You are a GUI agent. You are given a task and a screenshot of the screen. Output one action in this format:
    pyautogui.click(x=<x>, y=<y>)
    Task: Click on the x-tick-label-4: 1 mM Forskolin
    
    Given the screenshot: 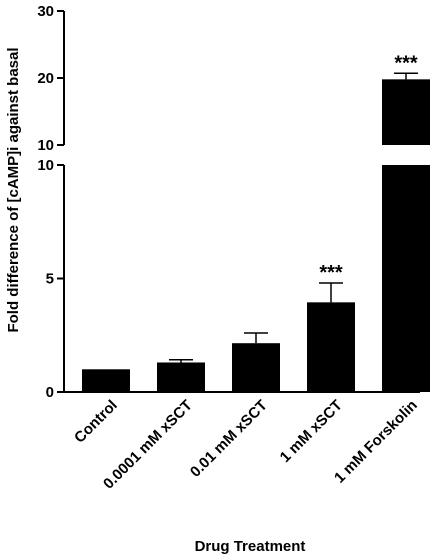 What is the action you would take?
    pyautogui.click(x=376, y=442)
    